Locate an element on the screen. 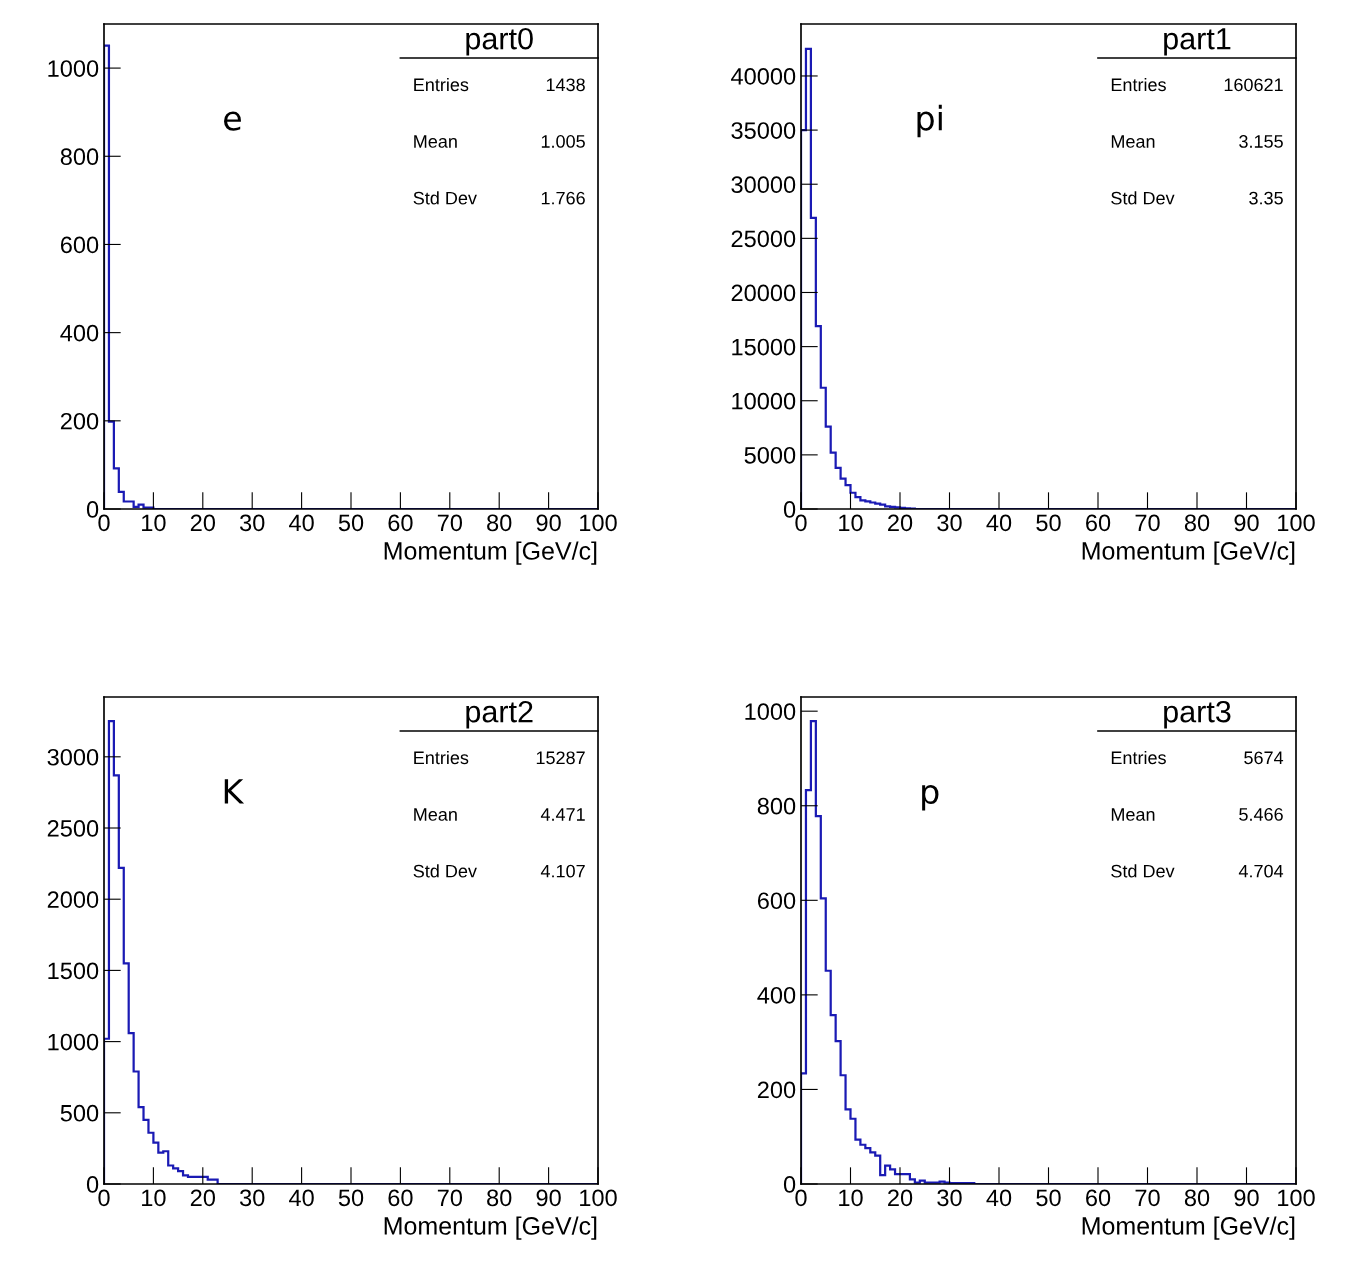 Image resolution: width=1348 pixels, height=1267 pixels. y-tick-label: 25000 is located at coordinates (763, 239).